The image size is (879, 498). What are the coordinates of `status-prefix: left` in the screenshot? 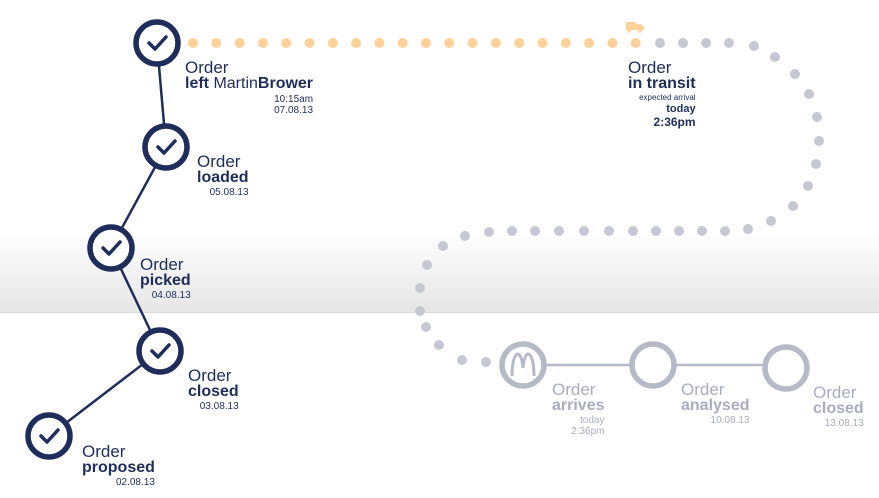 It's located at (199, 83).